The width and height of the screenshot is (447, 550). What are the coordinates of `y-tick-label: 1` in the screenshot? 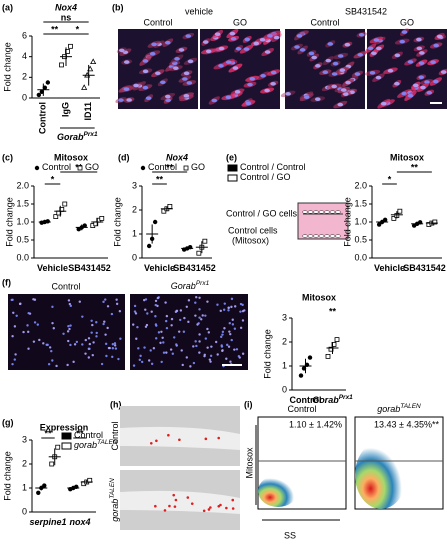 It's located at (284, 365).